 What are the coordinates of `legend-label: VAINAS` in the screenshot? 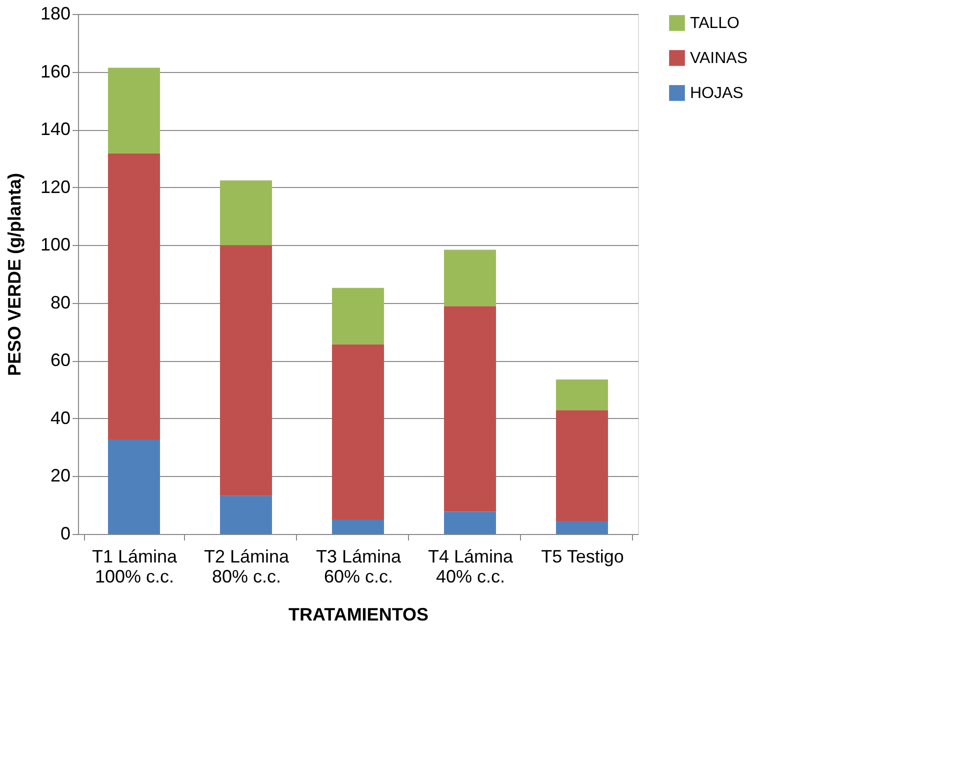 It's located at (719, 58).